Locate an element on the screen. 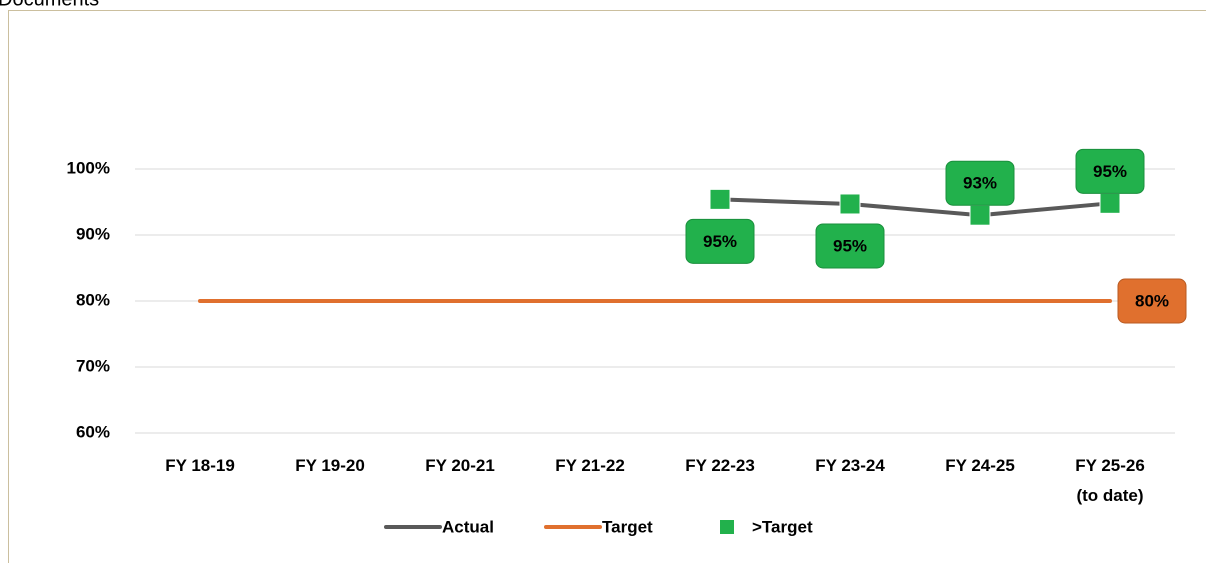 The height and width of the screenshot is (563, 1206). legend-marker is located at coordinates (727, 527).